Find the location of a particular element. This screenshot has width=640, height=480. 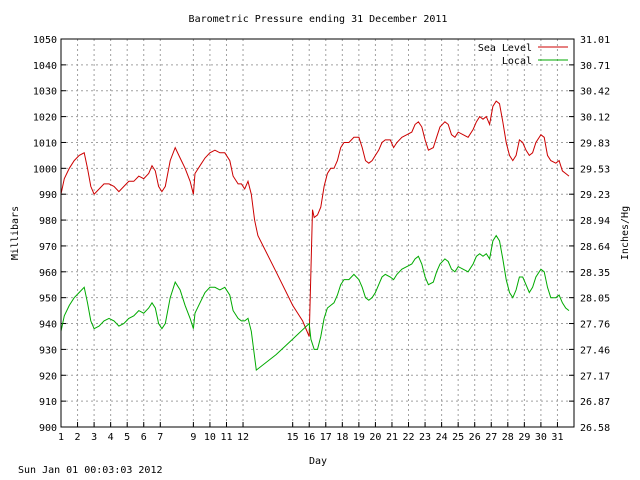

x-tick-label: 11 is located at coordinates (226, 437).